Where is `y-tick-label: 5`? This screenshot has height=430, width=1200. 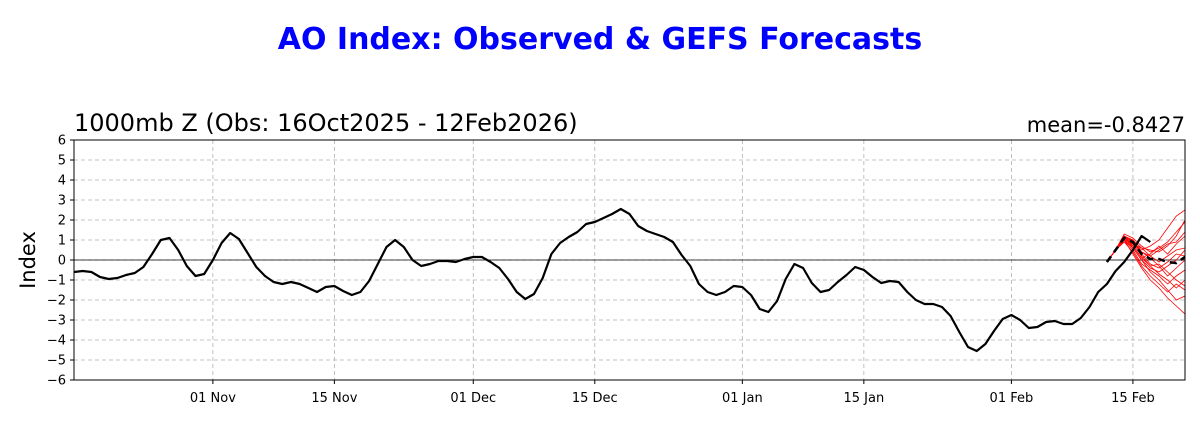 y-tick-label: 5 is located at coordinates (62, 161).